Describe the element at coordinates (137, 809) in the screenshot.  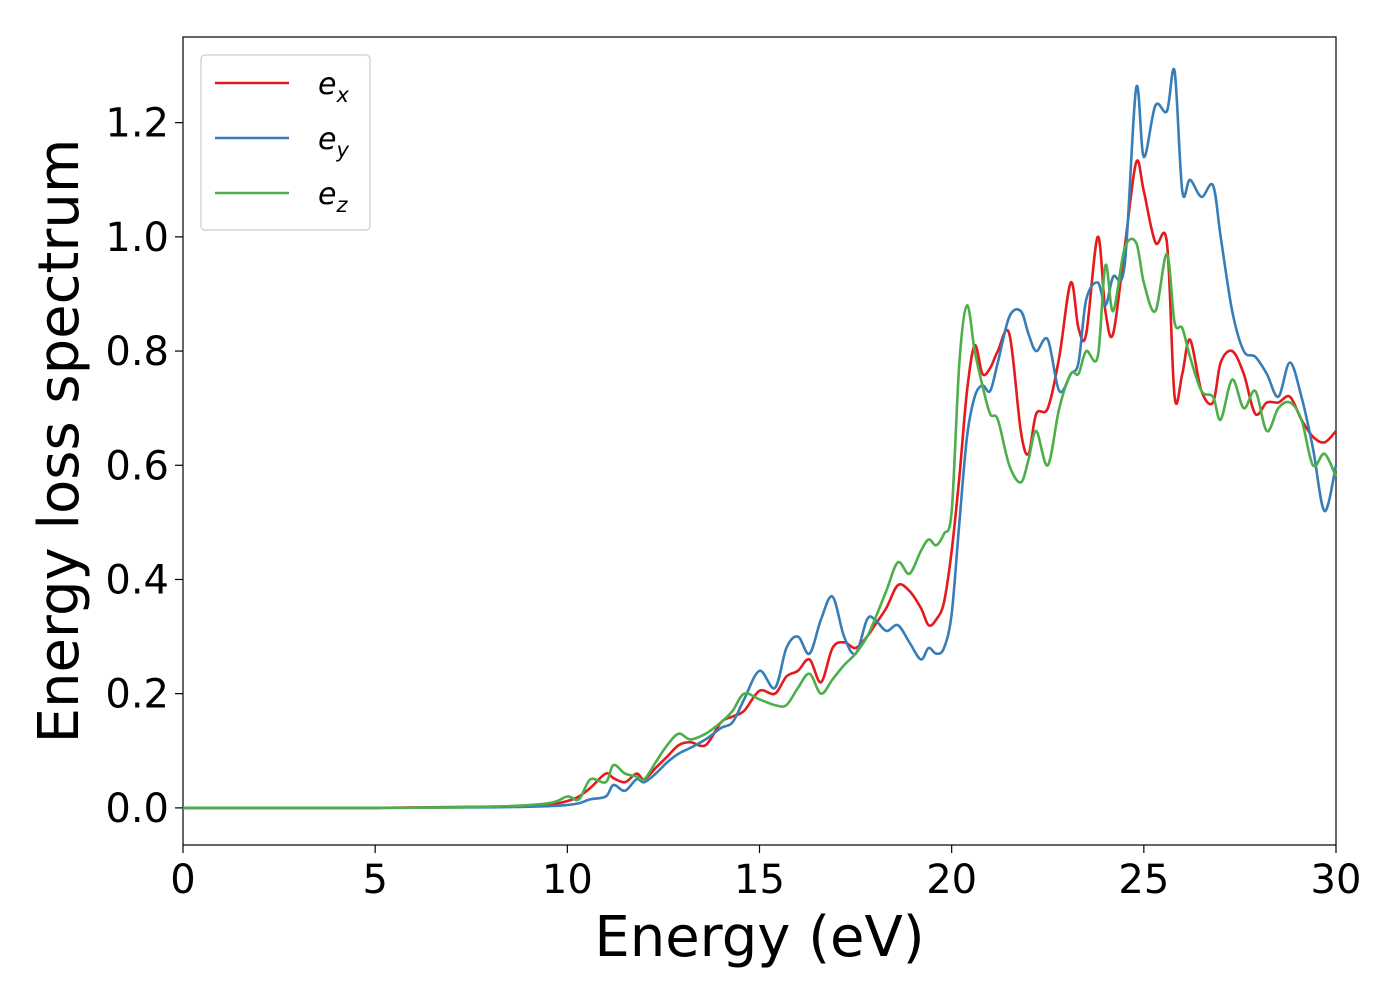
I see `y-tick-label: 0.0` at that location.